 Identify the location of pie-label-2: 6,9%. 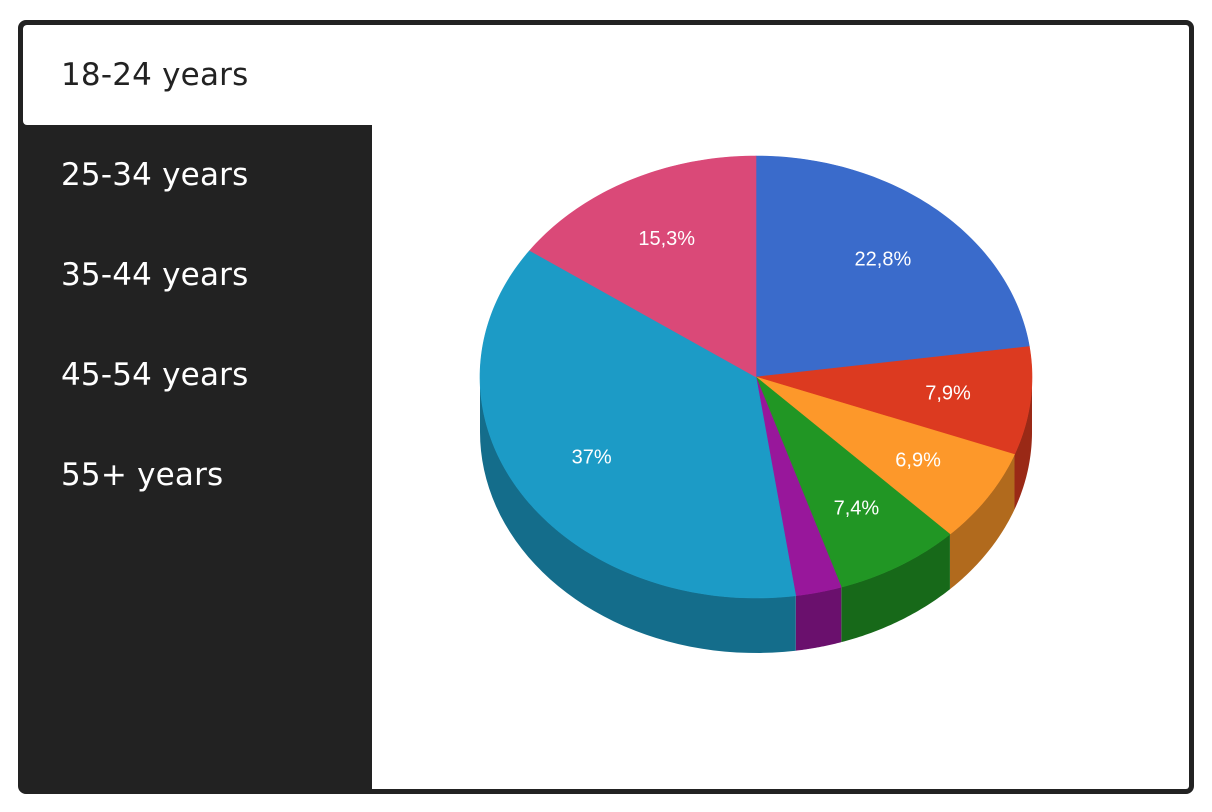
(918, 460).